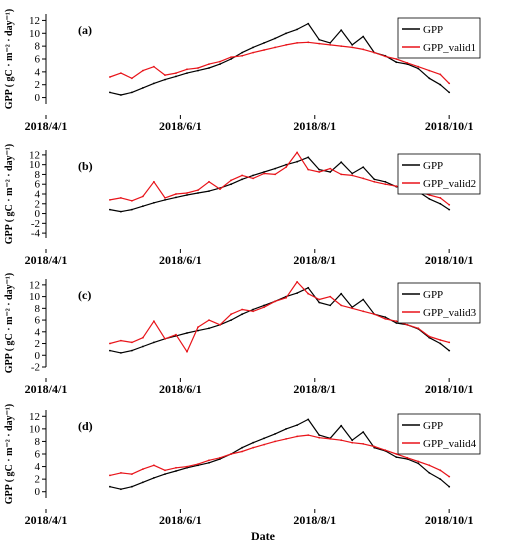  Describe the element at coordinates (38, 309) in the screenshot. I see `y-tick-label: 8` at that location.